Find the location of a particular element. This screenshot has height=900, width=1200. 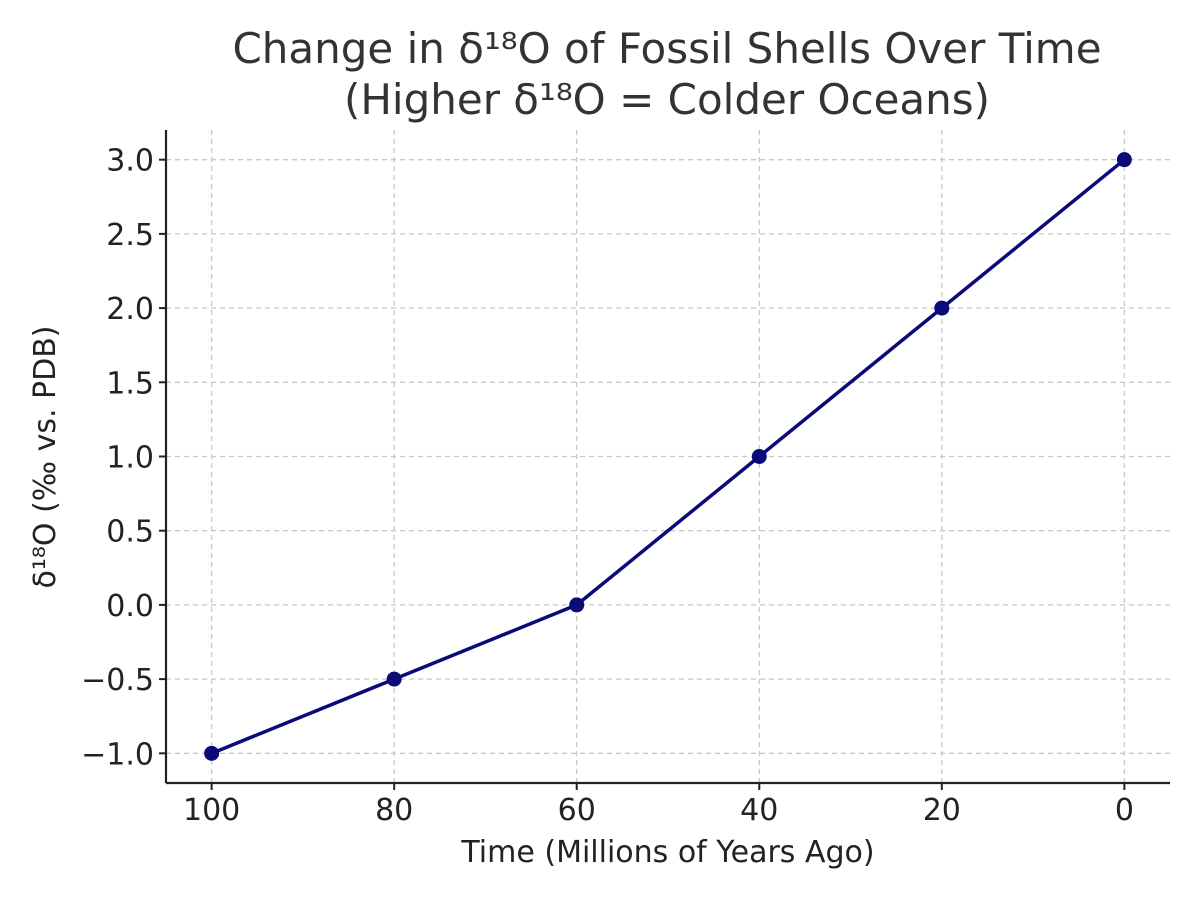

x-tick-label: 60 is located at coordinates (577, 810).